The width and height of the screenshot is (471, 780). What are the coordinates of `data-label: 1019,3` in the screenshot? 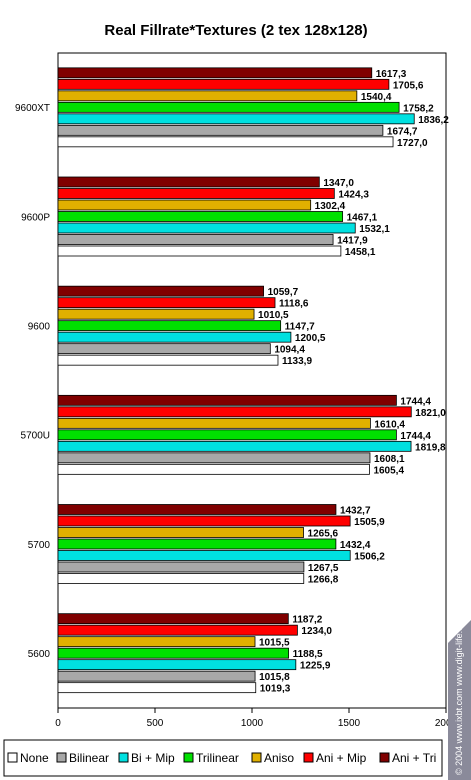 It's located at (275, 689).